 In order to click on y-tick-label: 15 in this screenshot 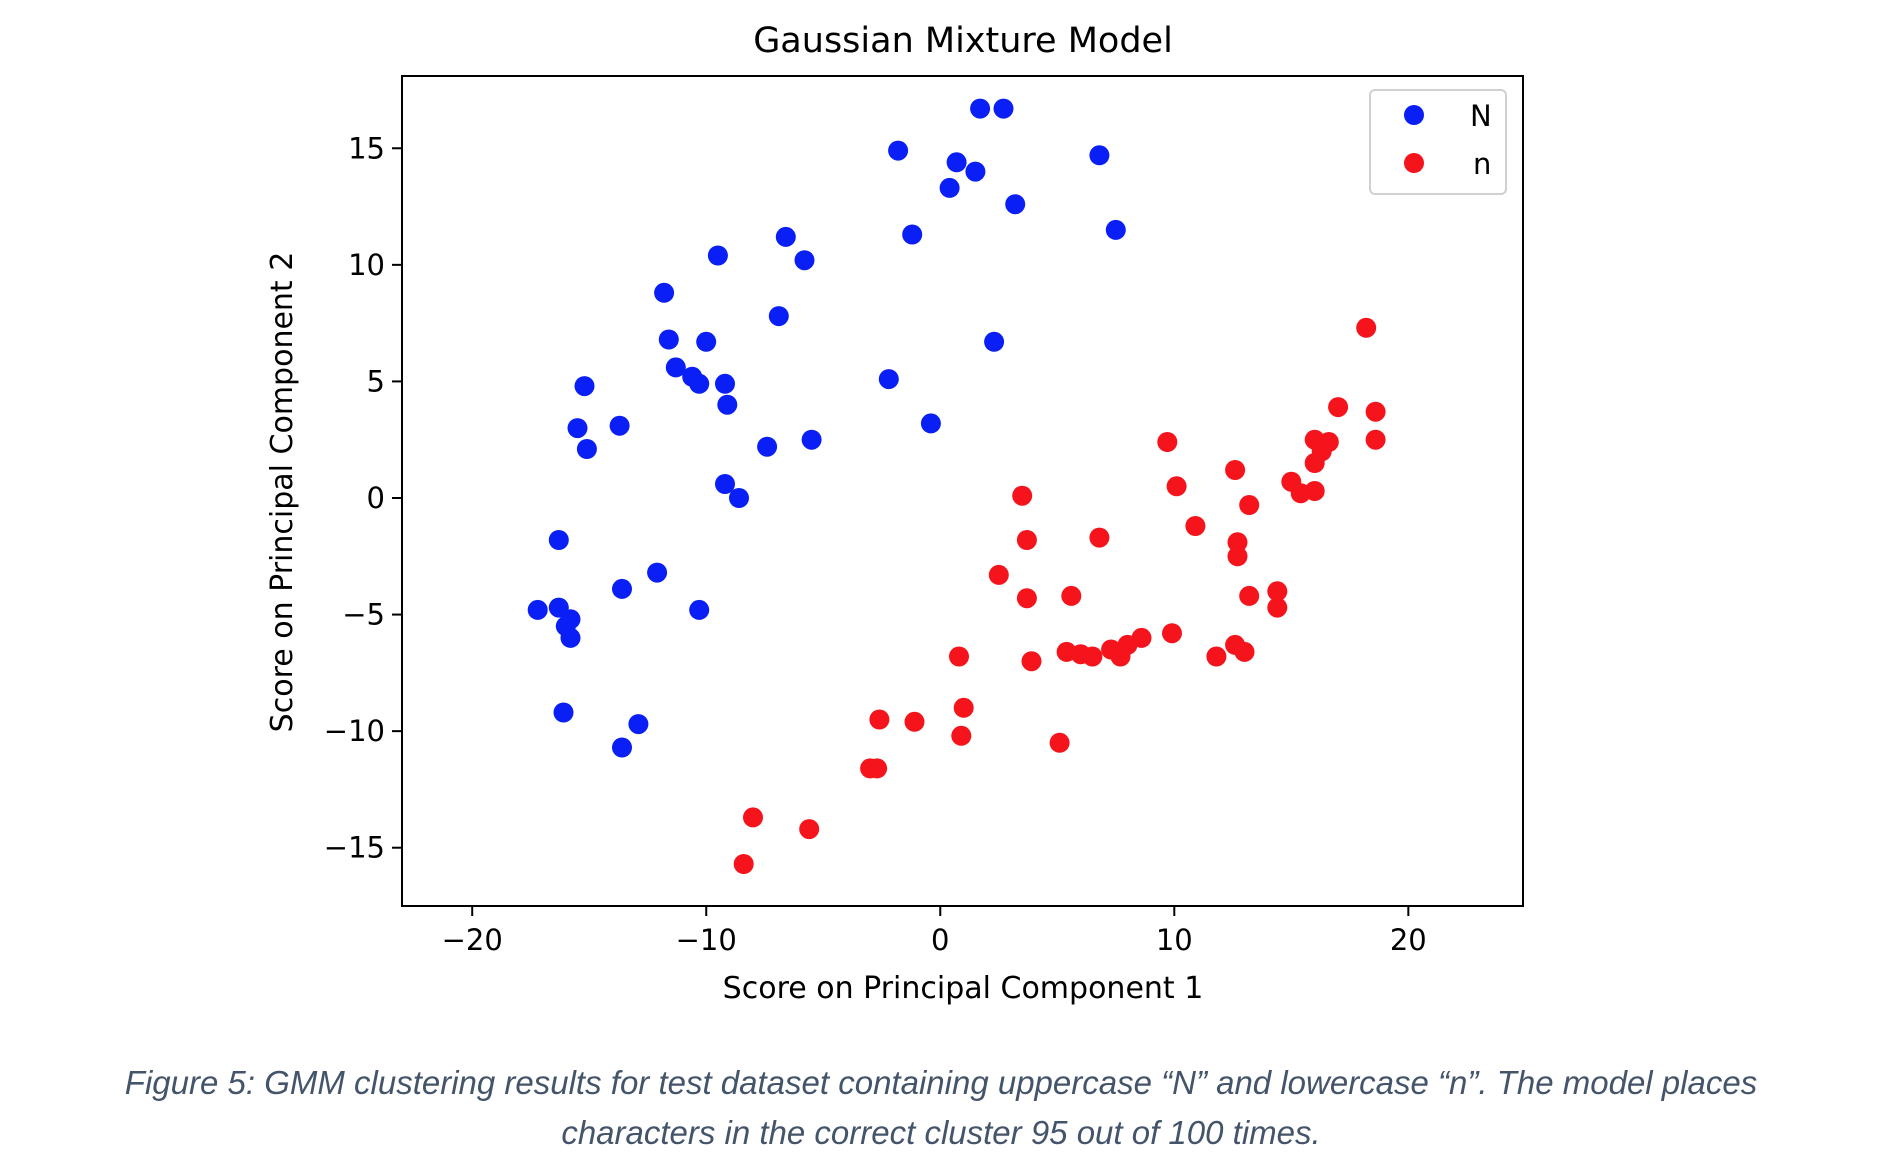, I will do `click(366, 148)`.